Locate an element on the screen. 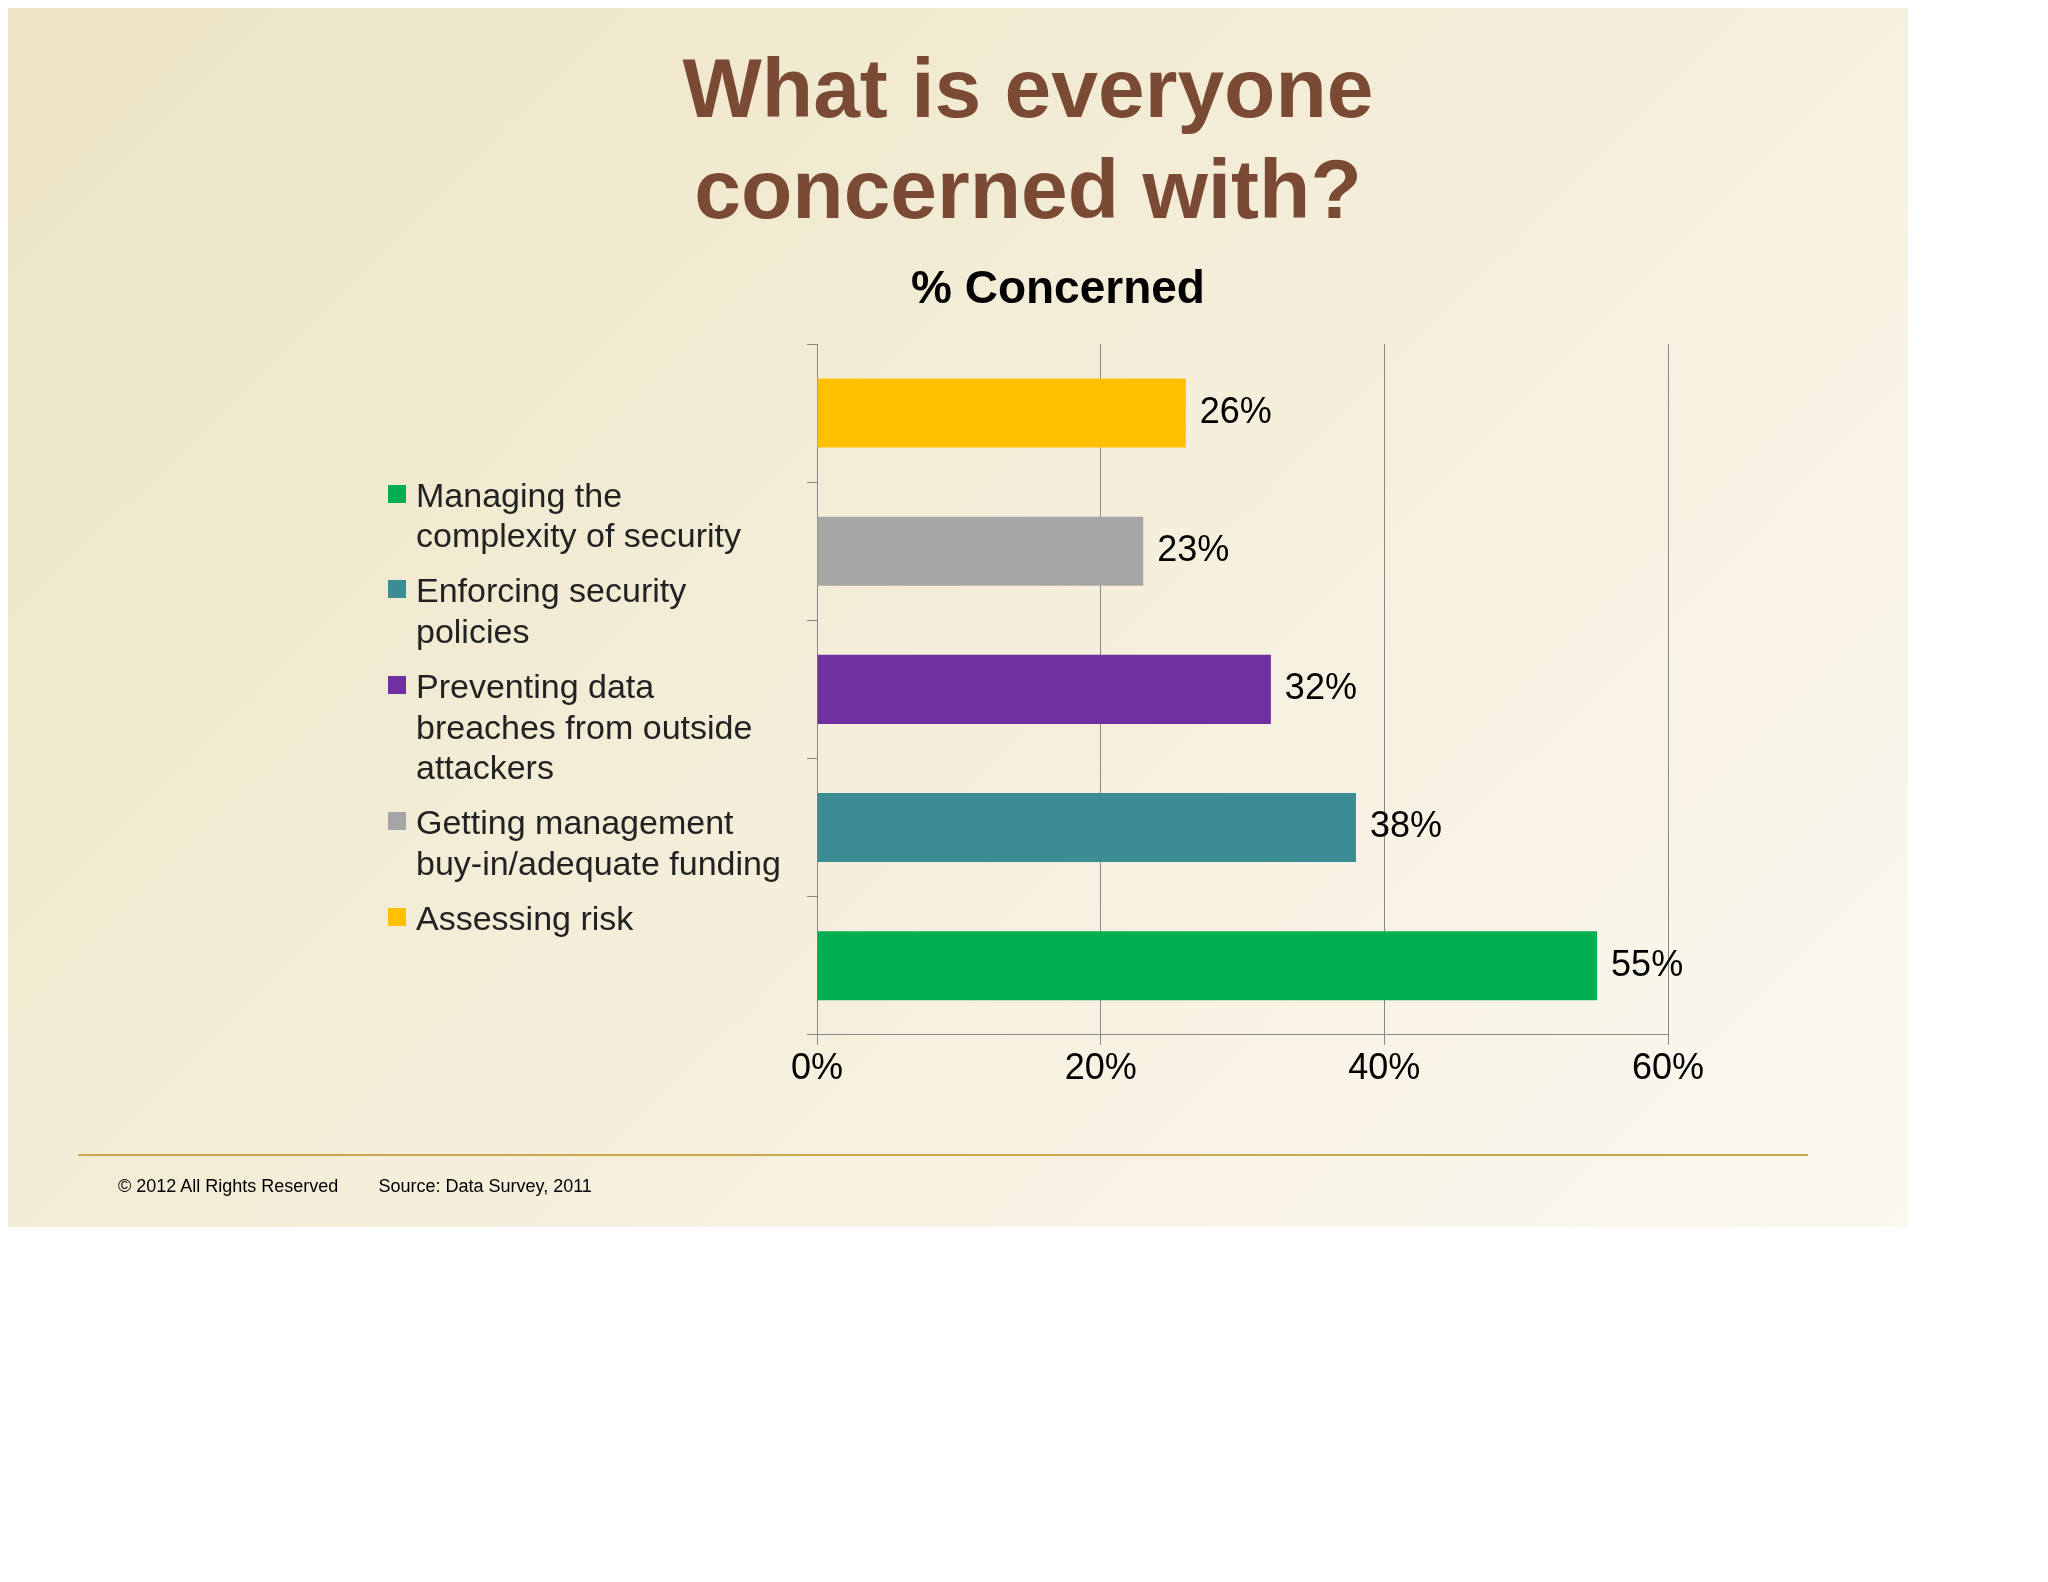 This screenshot has height=1582, width=2048. x-tick-label: 60% is located at coordinates (1668, 1066).